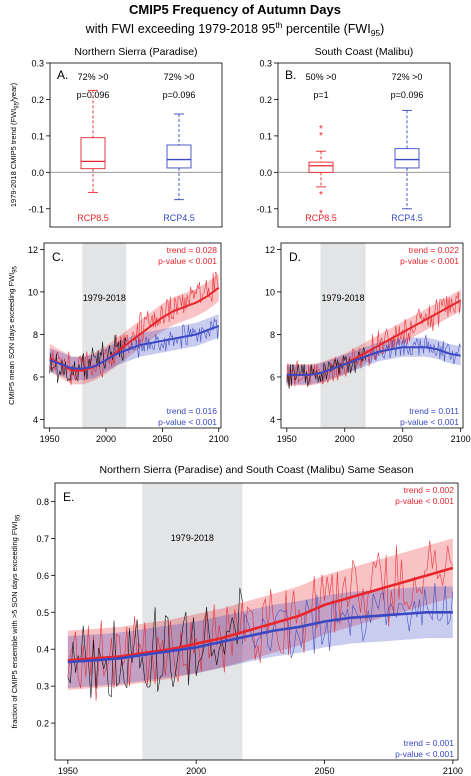 The height and width of the screenshot is (776, 471). Describe the element at coordinates (42, 502) in the screenshot. I see `y-tick-label: 0.8` at that location.